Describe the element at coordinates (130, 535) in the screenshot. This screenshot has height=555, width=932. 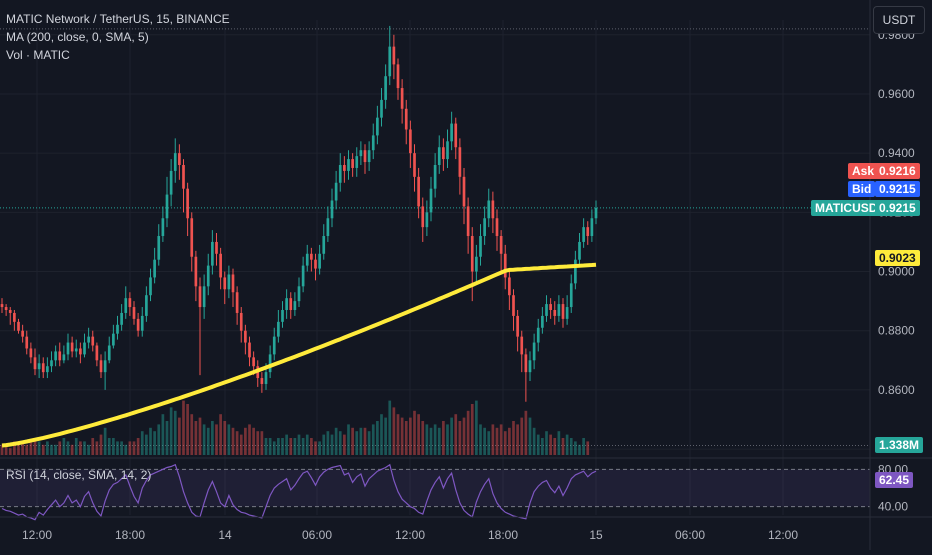
I see `time-tick-label: 18:00` at that location.